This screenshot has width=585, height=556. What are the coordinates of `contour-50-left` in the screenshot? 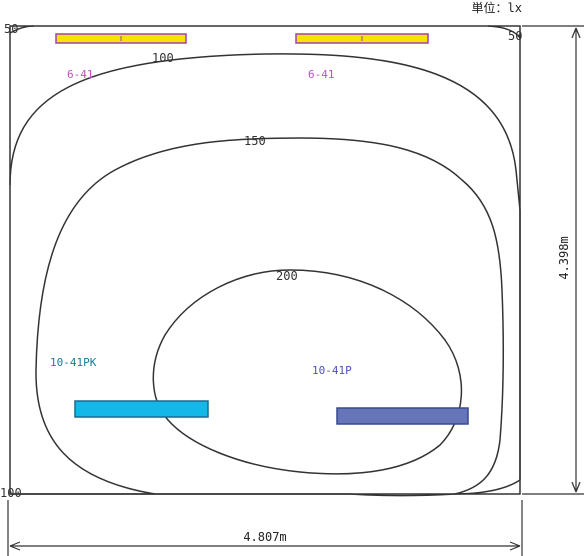 It's located at (22, 29).